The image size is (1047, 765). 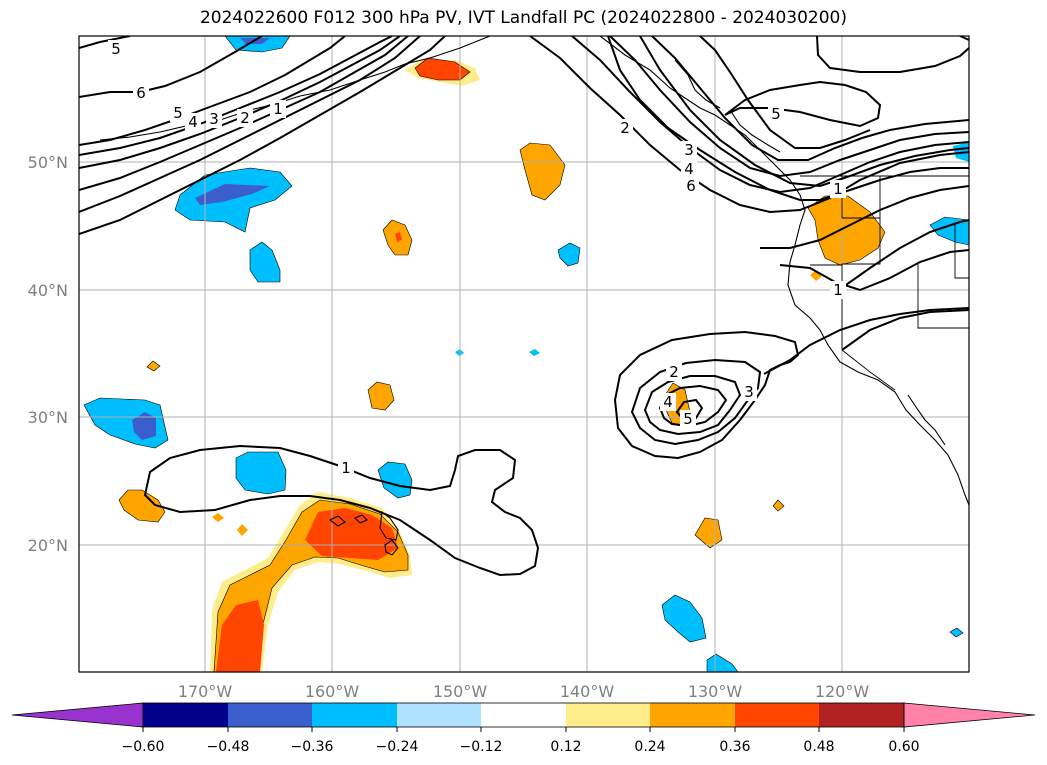 I want to click on colorbar-tick-label: 0.36, so click(x=734, y=747).